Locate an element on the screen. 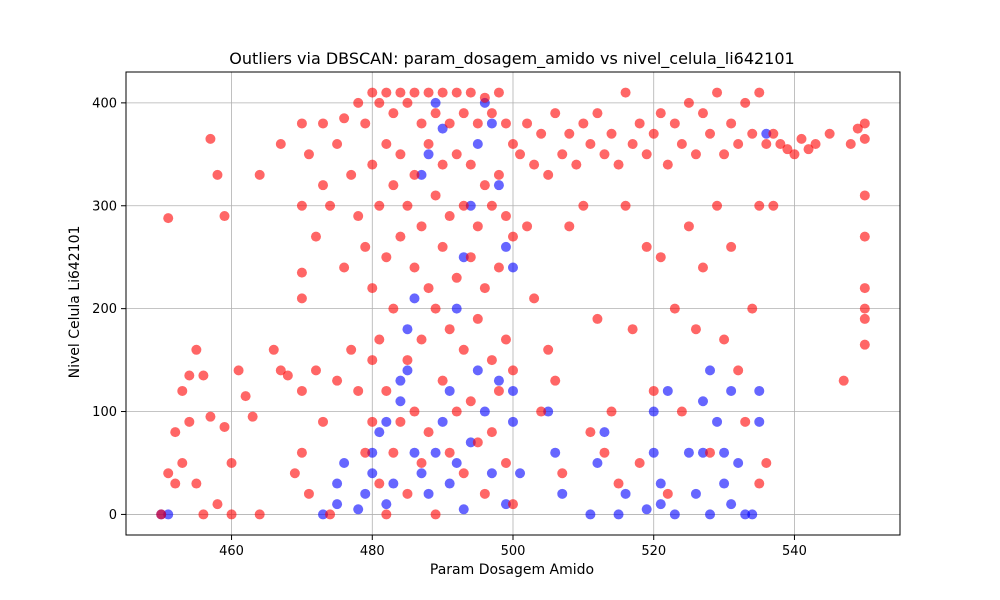 This screenshot has width=1000, height=600. x-tick-label: 480 is located at coordinates (372, 551).